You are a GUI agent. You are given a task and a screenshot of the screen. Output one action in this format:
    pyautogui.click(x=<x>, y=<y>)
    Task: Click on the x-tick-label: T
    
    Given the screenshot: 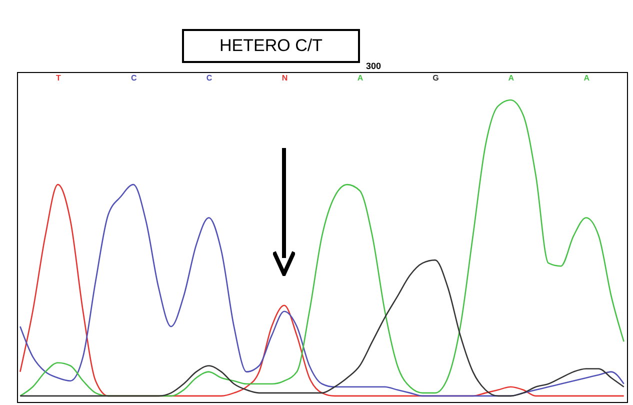 What is the action you would take?
    pyautogui.click(x=58, y=78)
    